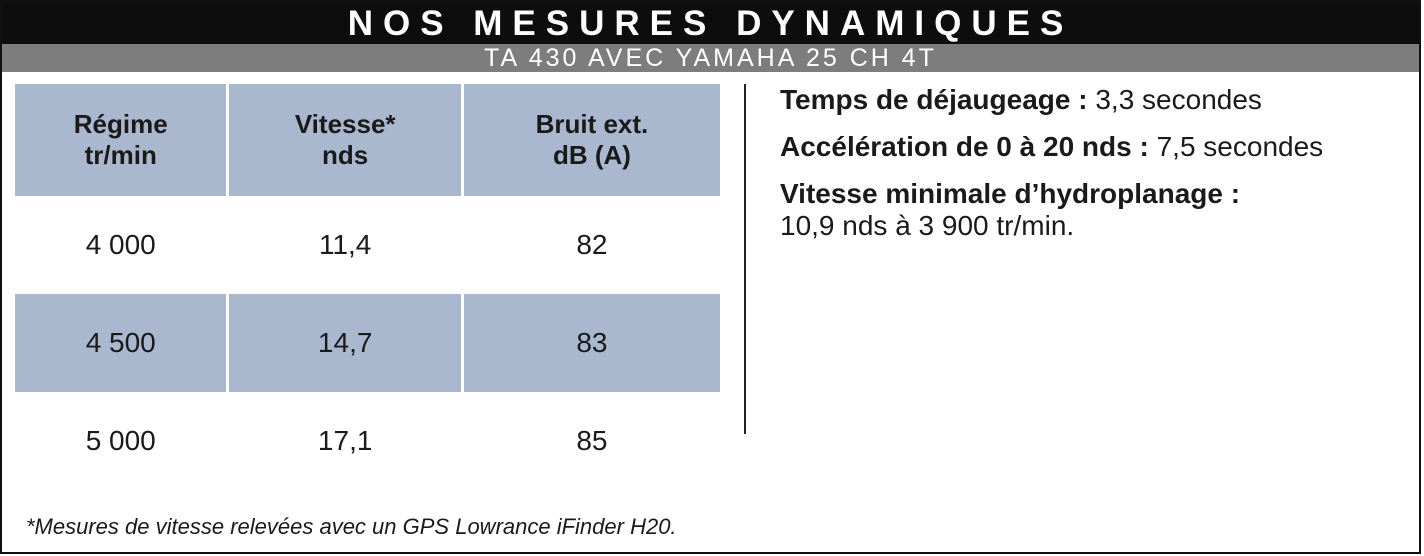  Describe the element at coordinates (345, 124) in the screenshot. I see `column-header-line: Vitesse*` at that location.